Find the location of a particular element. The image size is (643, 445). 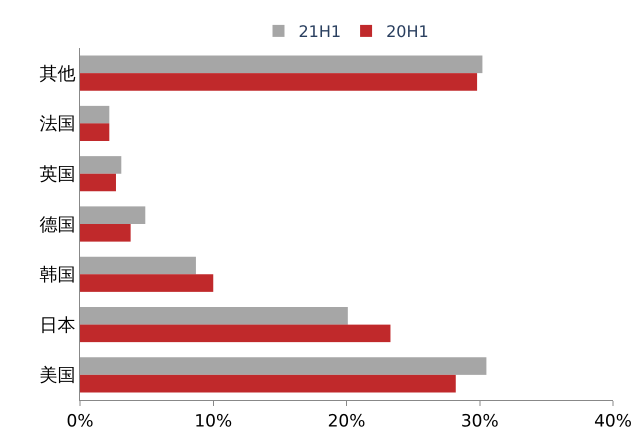

y-tick-label: 英国 is located at coordinates (57, 175).